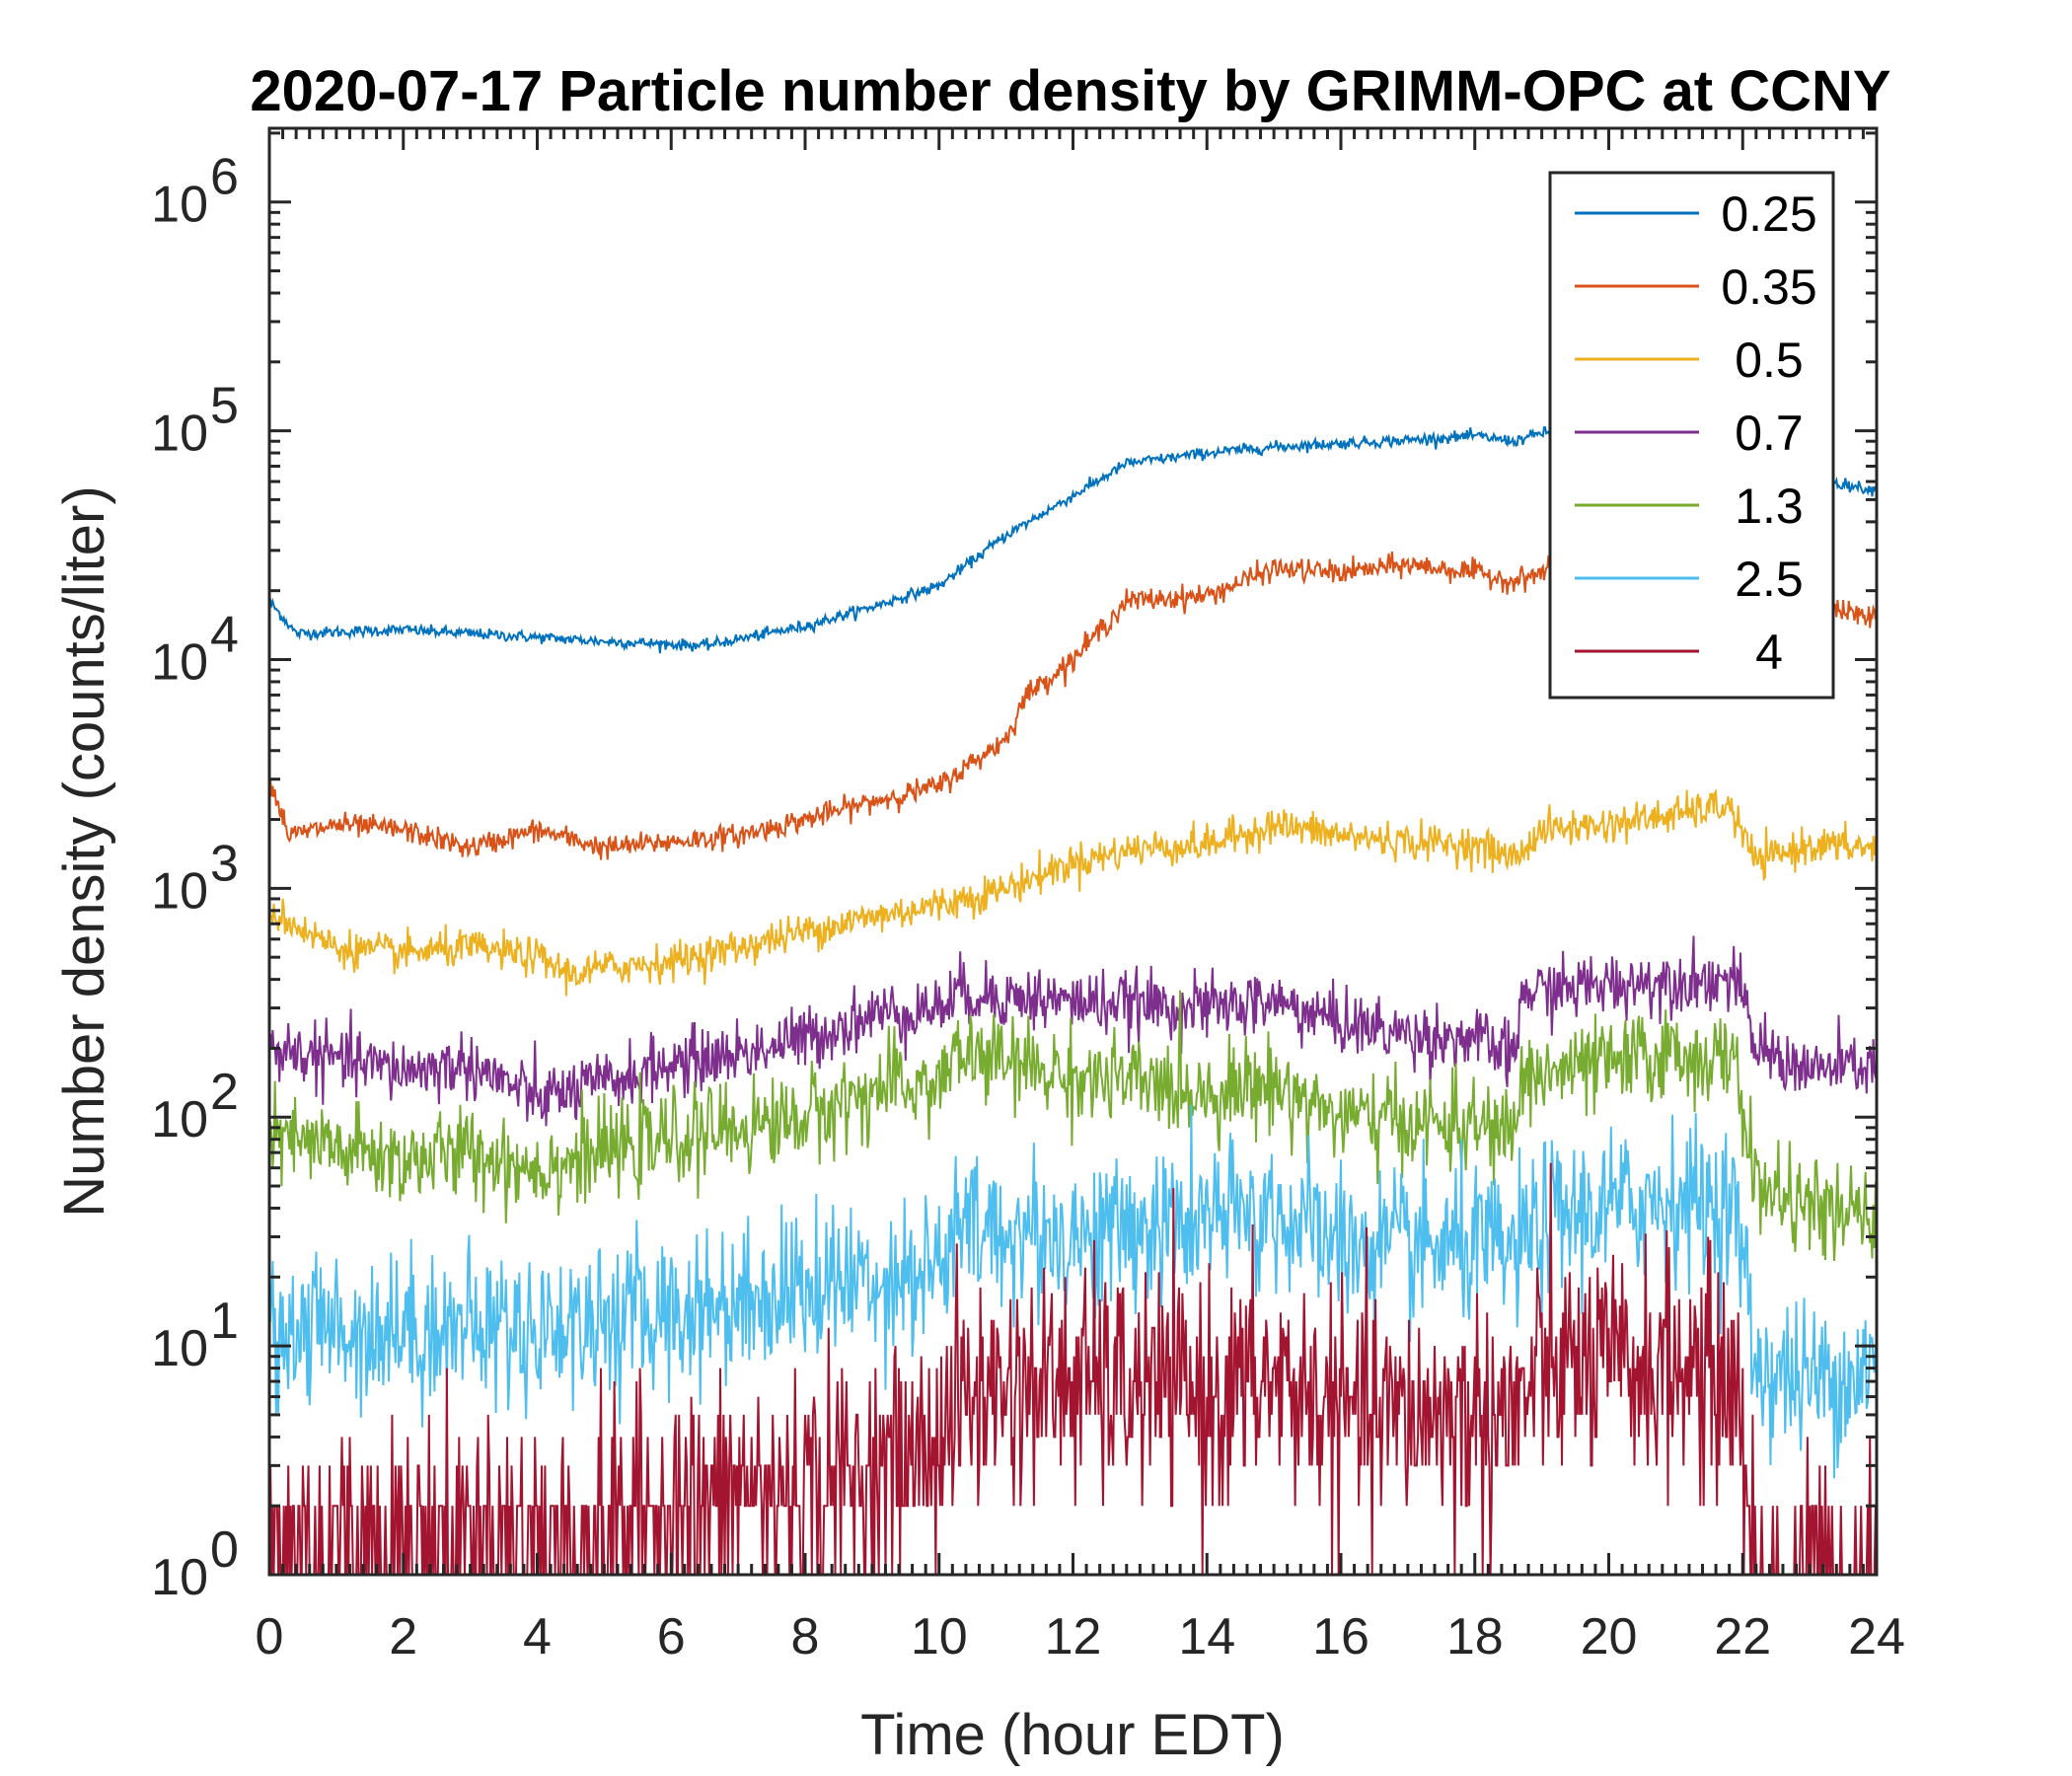 This screenshot has width=2072, height=1776. I want to click on legend-label: 4, so click(1769, 652).